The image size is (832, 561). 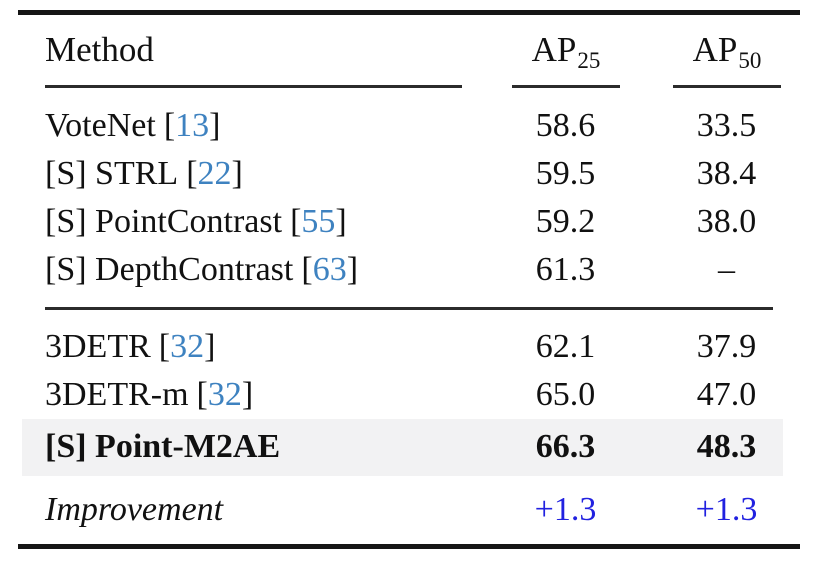 I want to click on improvement-ap25: +1.3, so click(x=565, y=509).